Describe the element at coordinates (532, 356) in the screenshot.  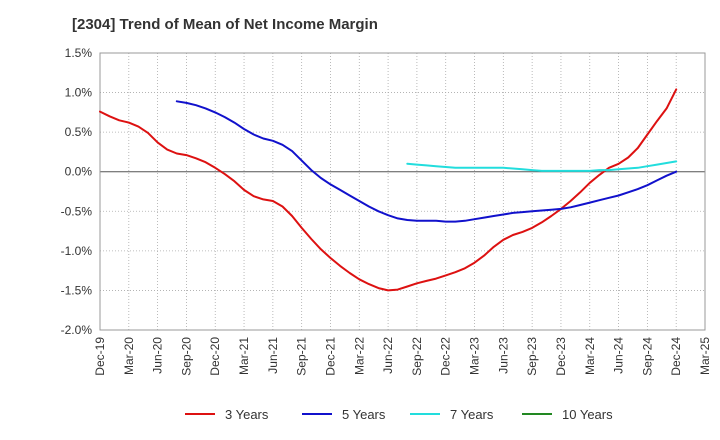
I see `x-tick-label: Sep-23` at that location.